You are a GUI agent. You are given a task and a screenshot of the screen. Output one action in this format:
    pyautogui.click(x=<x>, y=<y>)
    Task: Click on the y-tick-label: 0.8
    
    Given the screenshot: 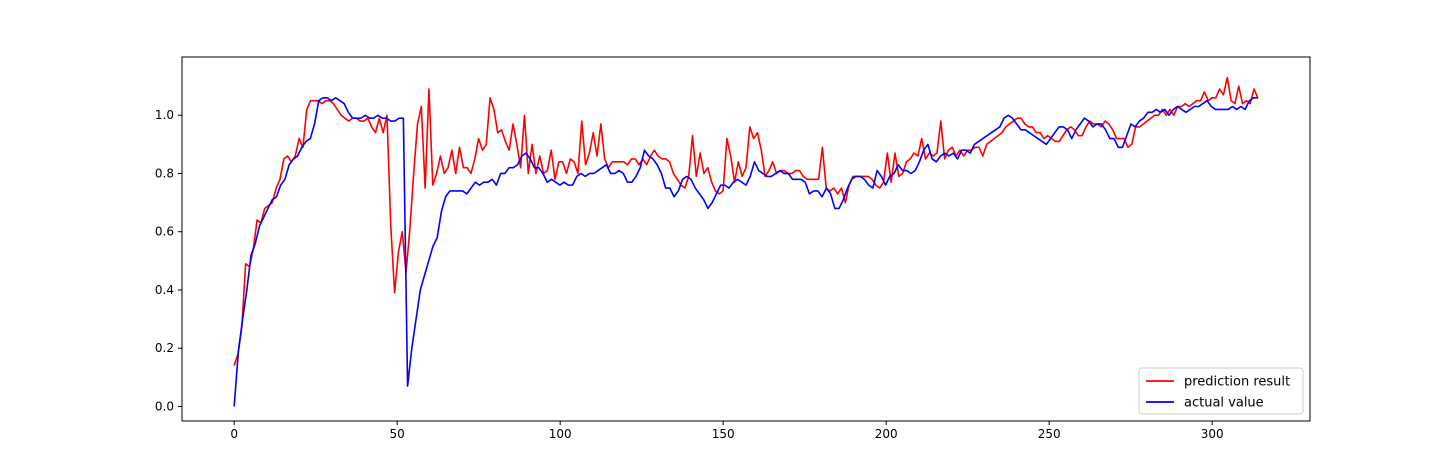 What is the action you would take?
    pyautogui.click(x=164, y=173)
    